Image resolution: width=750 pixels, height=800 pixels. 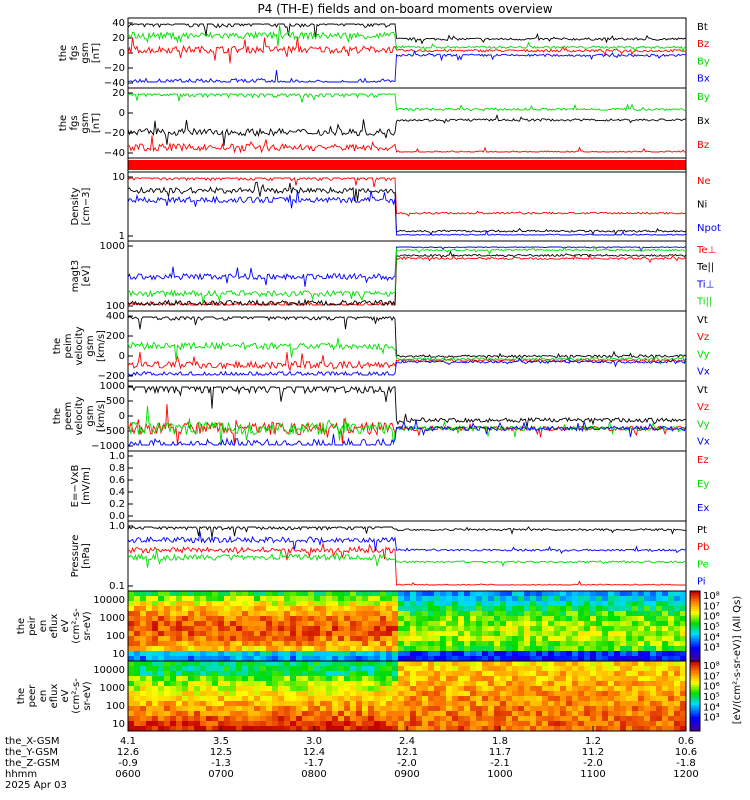 What do you see at coordinates (54, 696) in the screenshot?
I see `spec-ylabel-peer-3: eflux` at bounding box center [54, 696].